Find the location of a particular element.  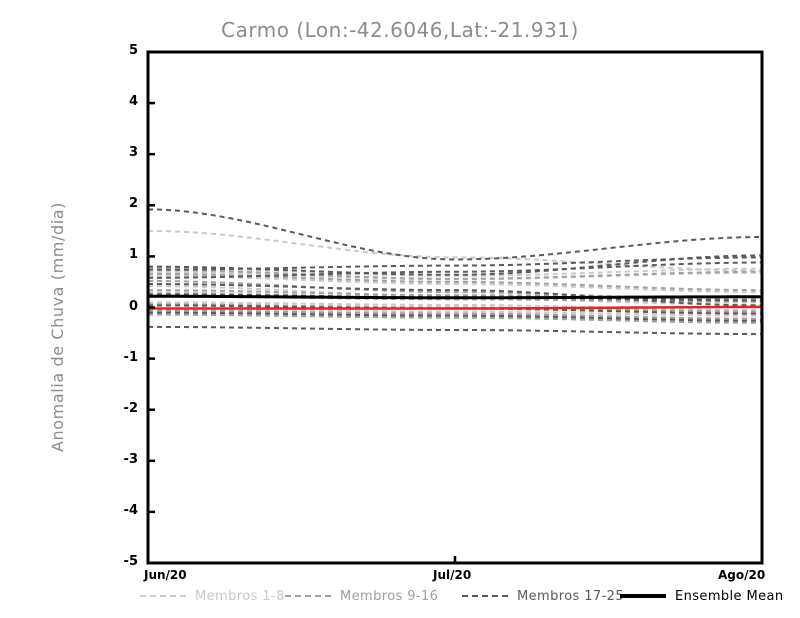

x-tick-label: Ago/20 is located at coordinates (742, 575).